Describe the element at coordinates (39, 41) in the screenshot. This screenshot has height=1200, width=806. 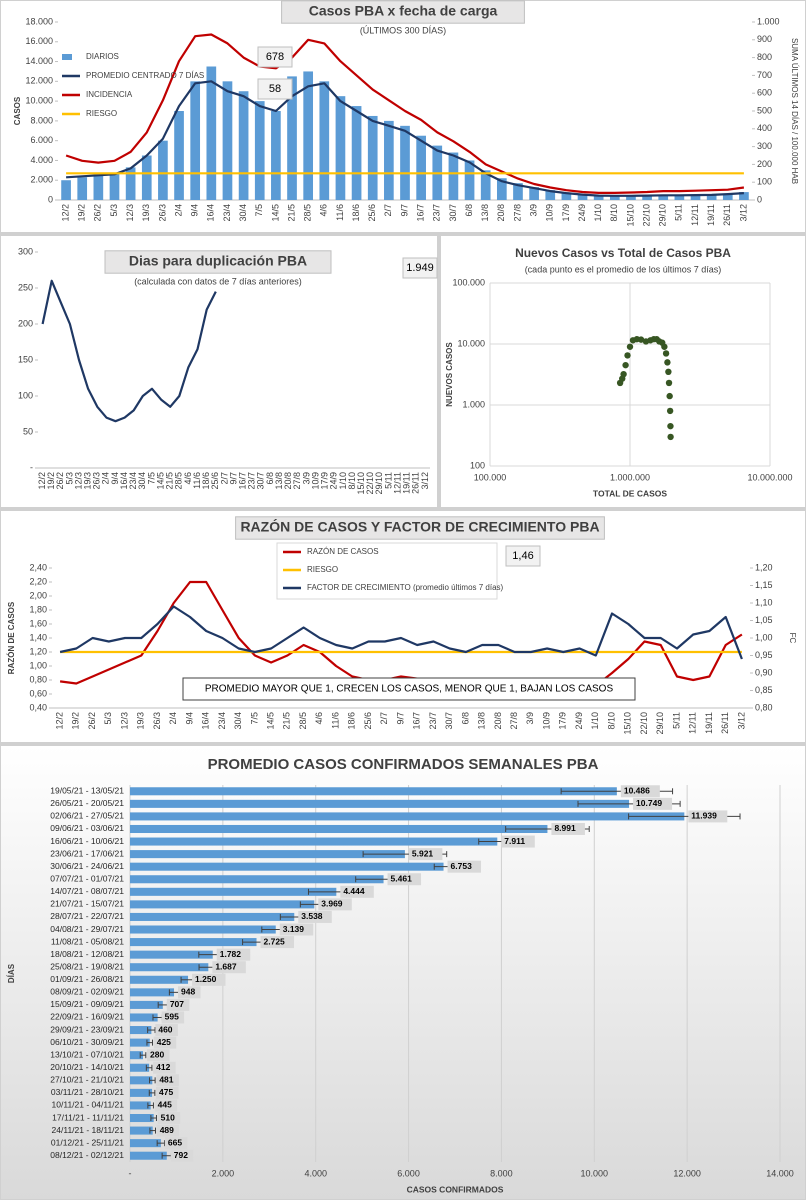
I see `y-tick-label: 16.000` at that location.